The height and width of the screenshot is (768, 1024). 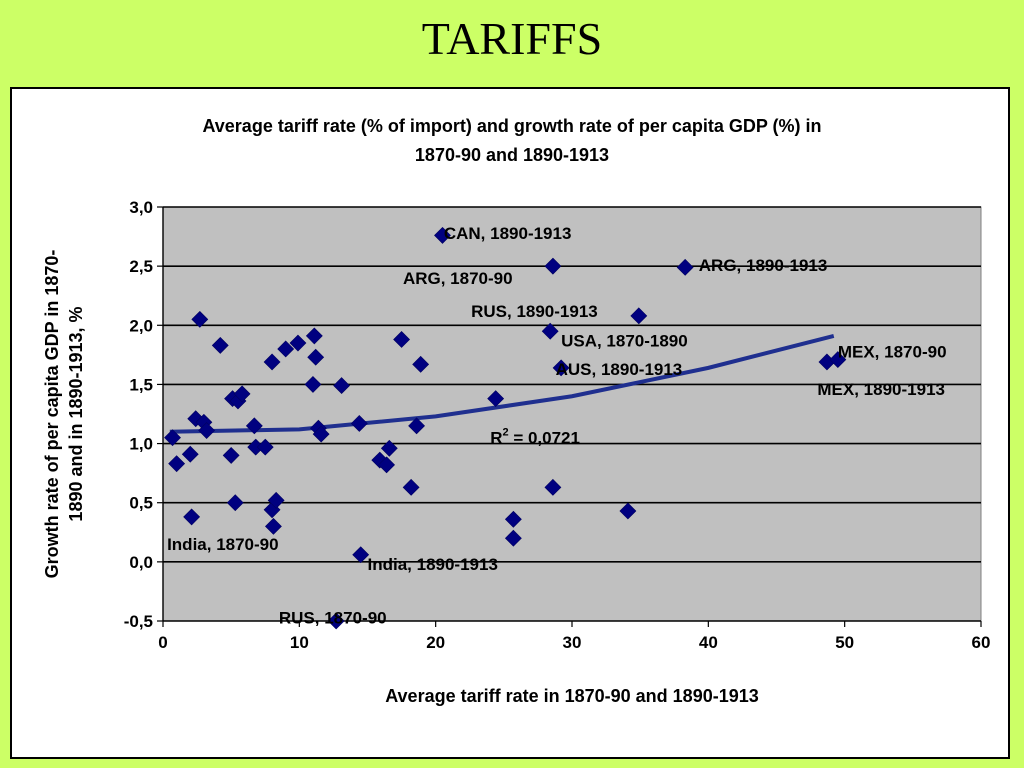 What do you see at coordinates (143, 414) in the screenshot?
I see `y-axis-ticks: -0,5 0,0 0,5 1,0 1,5 2,0 2,5 3,0` at bounding box center [143, 414].